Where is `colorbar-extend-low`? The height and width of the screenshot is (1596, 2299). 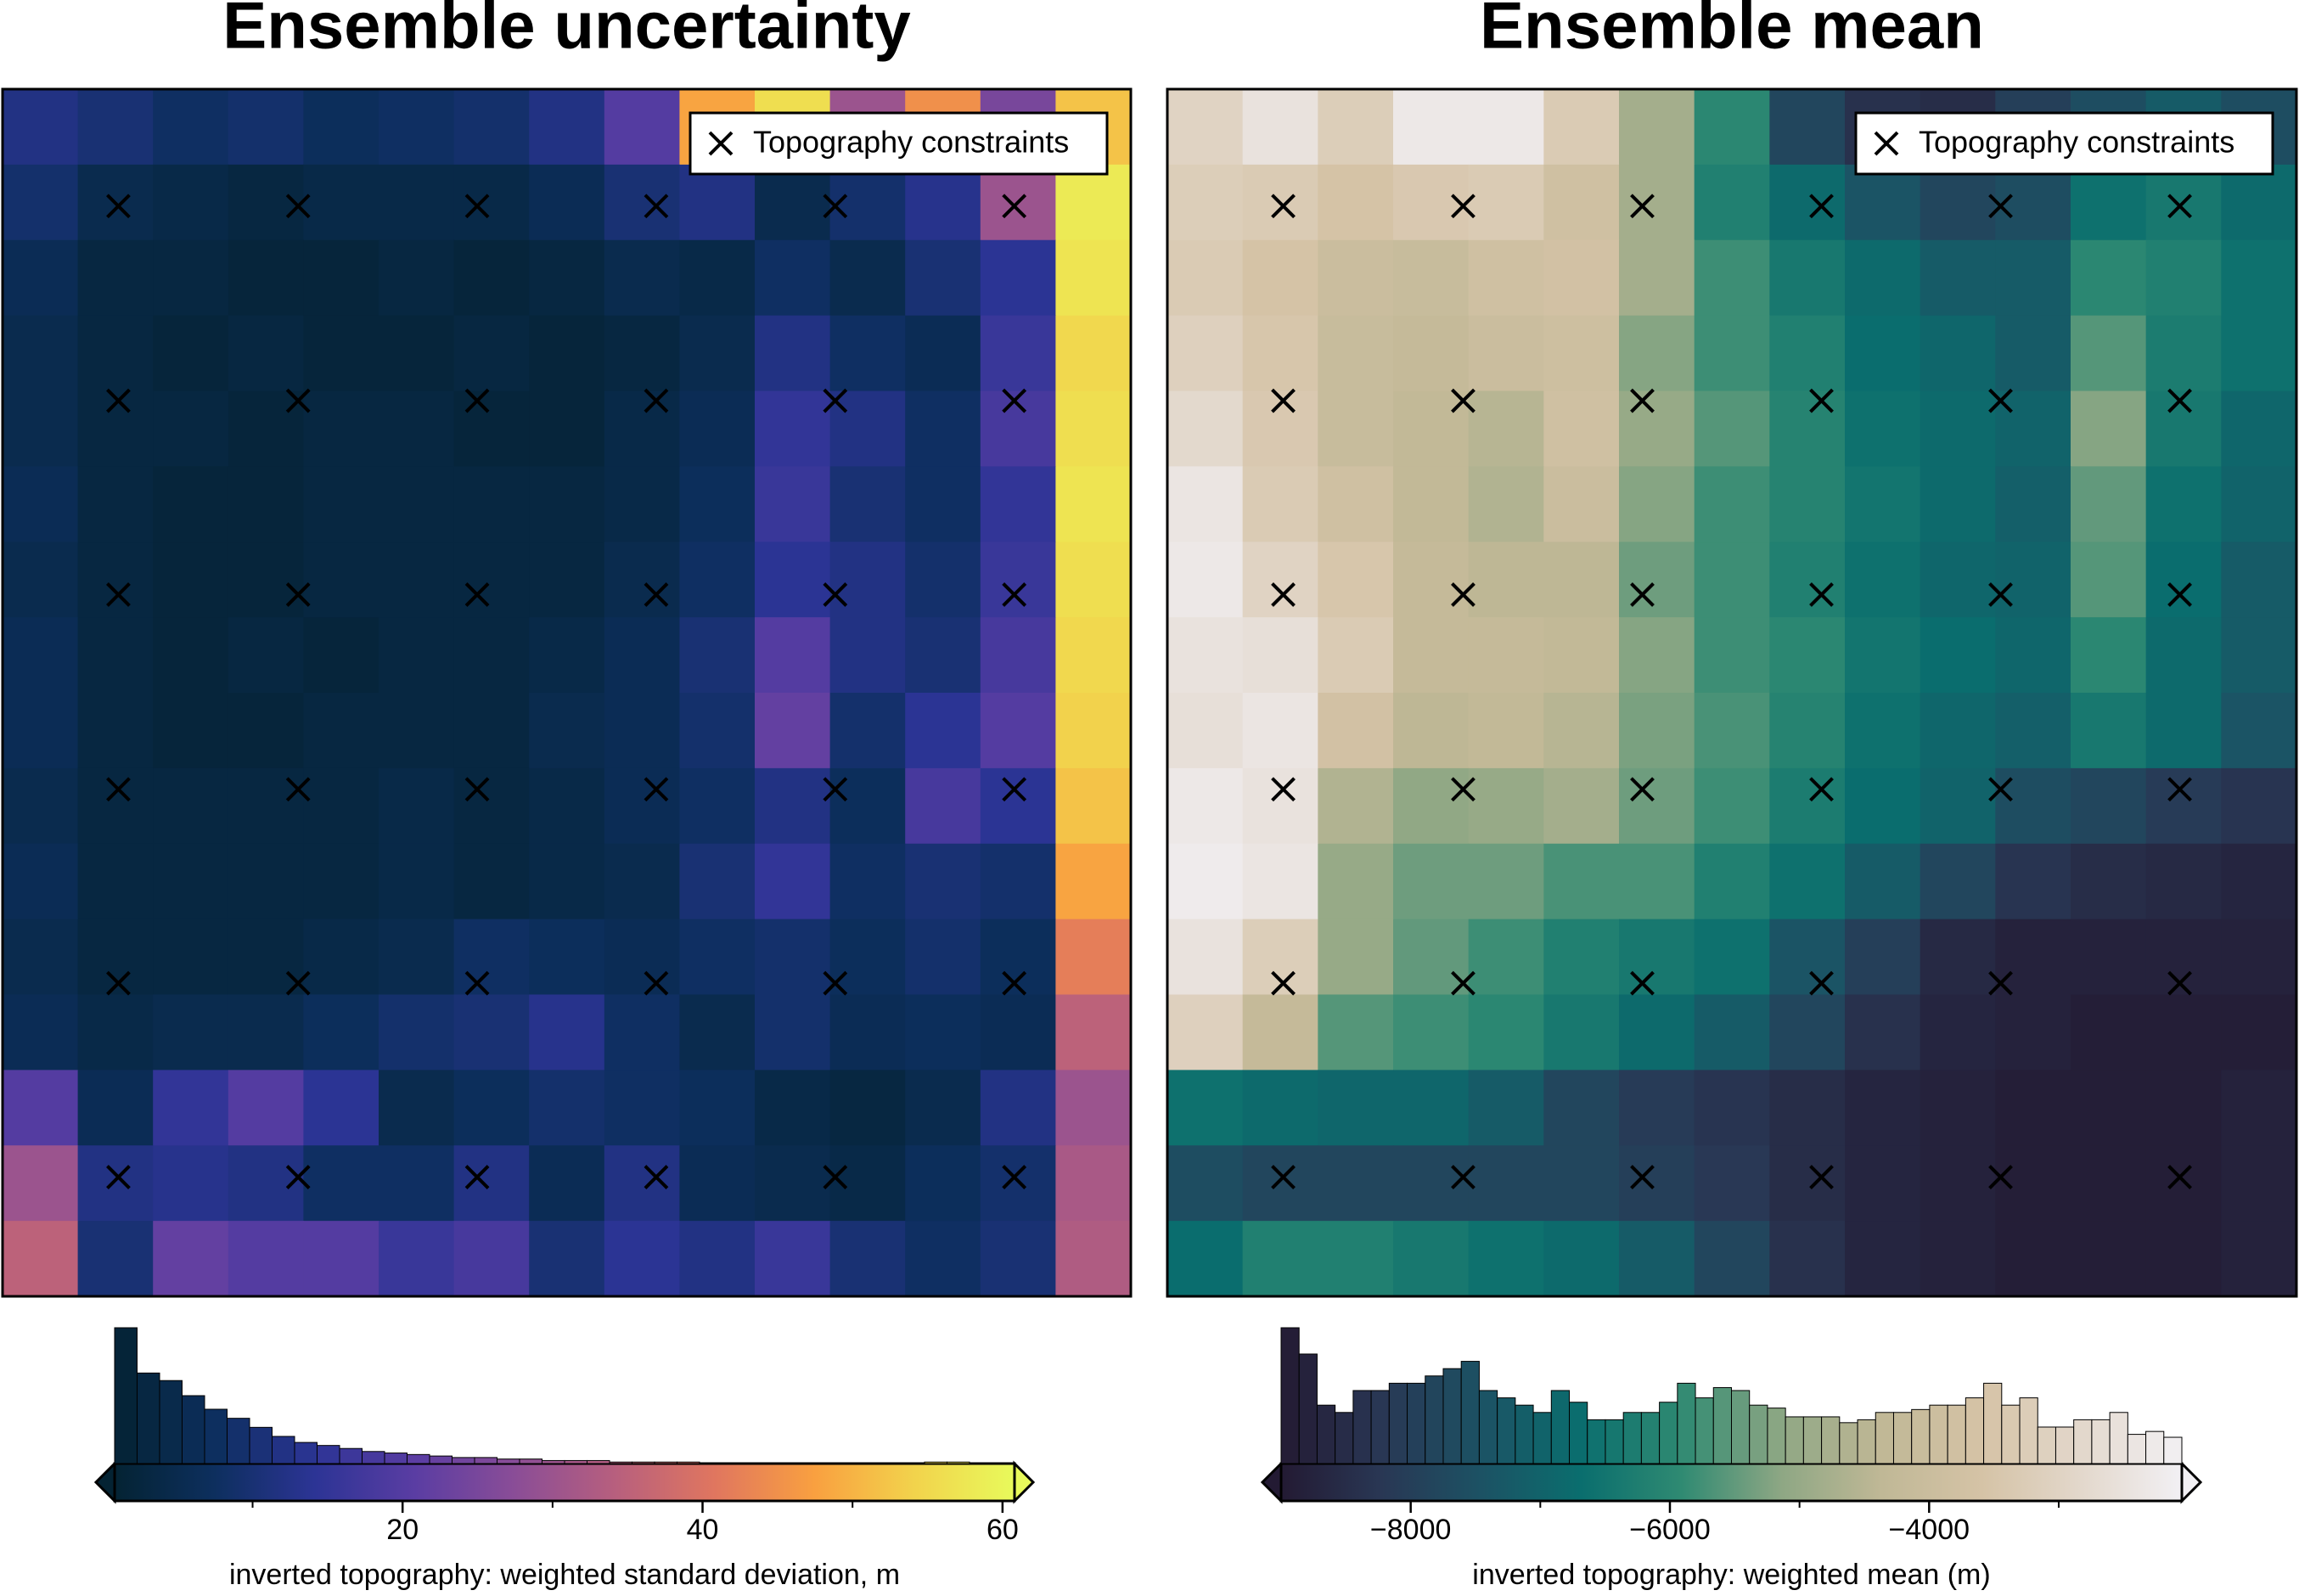
colorbar-extend-low is located at coordinates (104, 1482).